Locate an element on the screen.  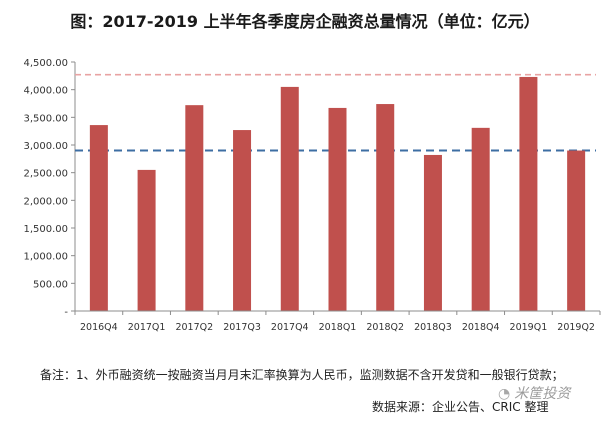
x-tick-label: 2018Q1 is located at coordinates (338, 327).